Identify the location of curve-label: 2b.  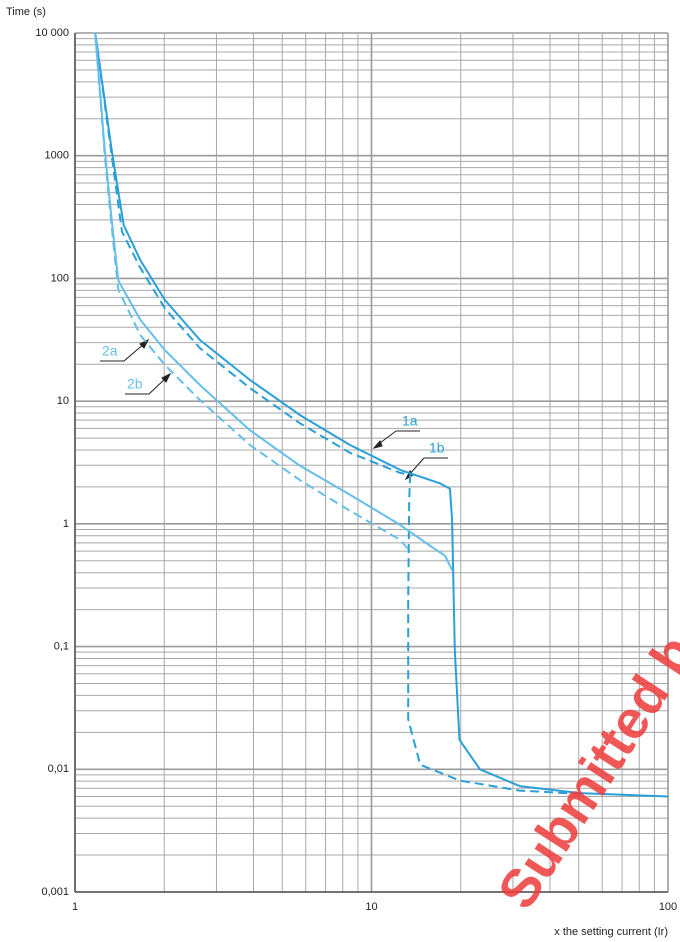
(135, 384).